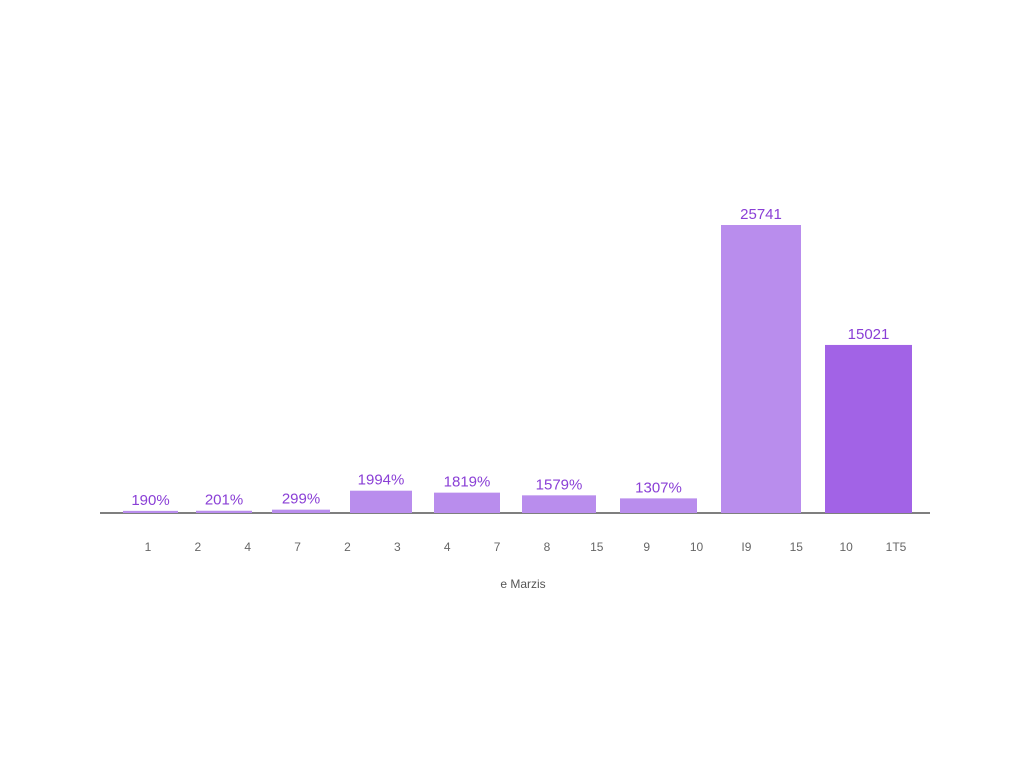  I want to click on value-label: 201%, so click(224, 500).